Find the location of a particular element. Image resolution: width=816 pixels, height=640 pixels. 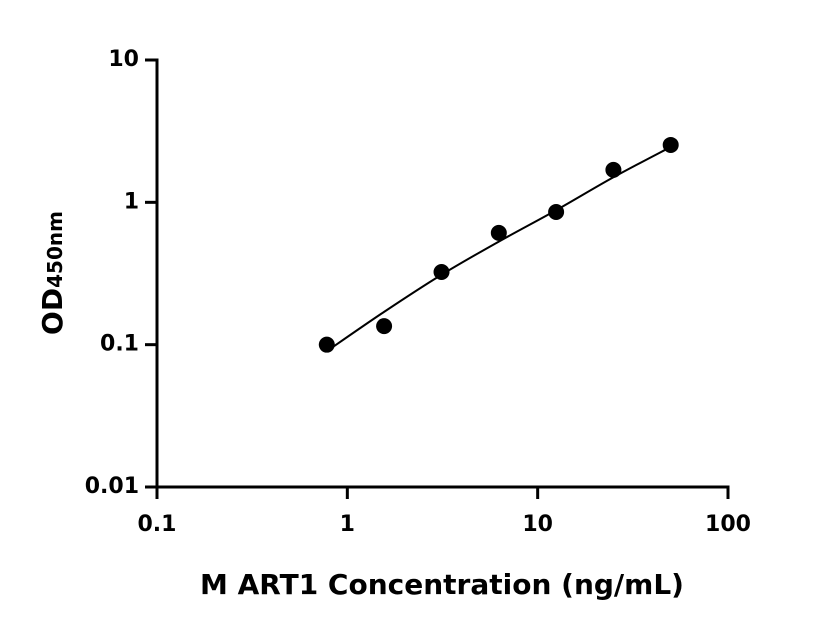

y-tick-label: 0.01 is located at coordinates (112, 486).